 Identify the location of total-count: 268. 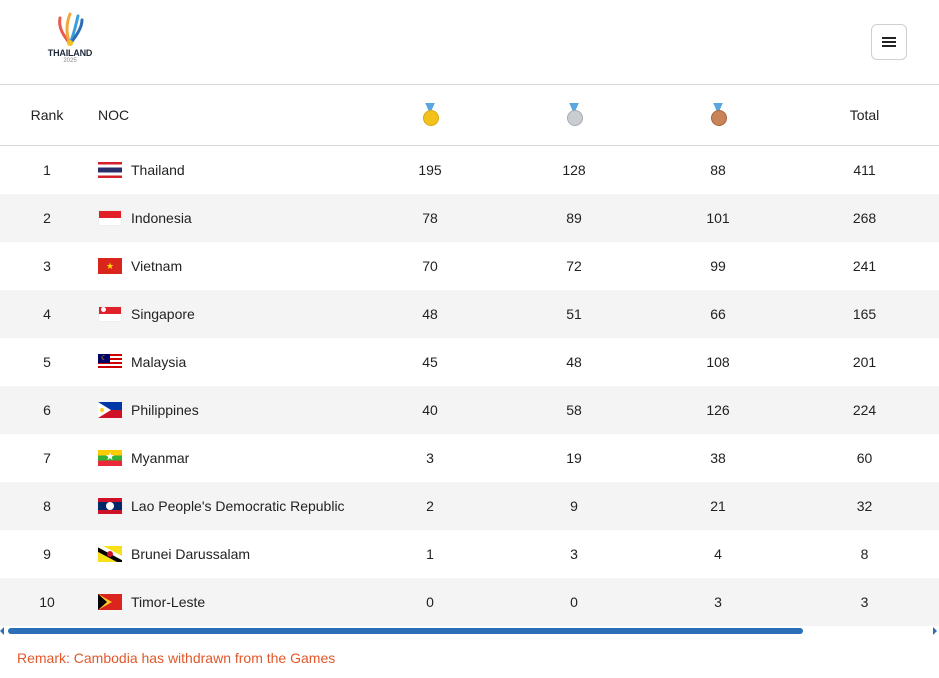
(864, 218).